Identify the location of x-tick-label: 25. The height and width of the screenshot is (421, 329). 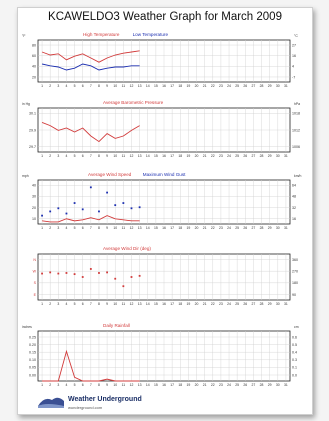
(237, 86).